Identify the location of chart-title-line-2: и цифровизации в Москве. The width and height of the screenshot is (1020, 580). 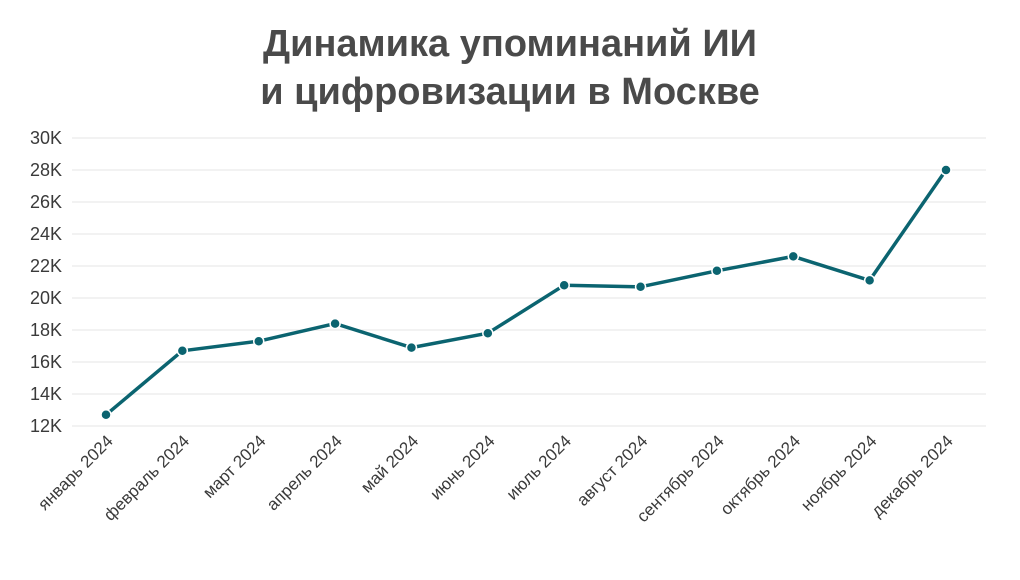
(510, 92).